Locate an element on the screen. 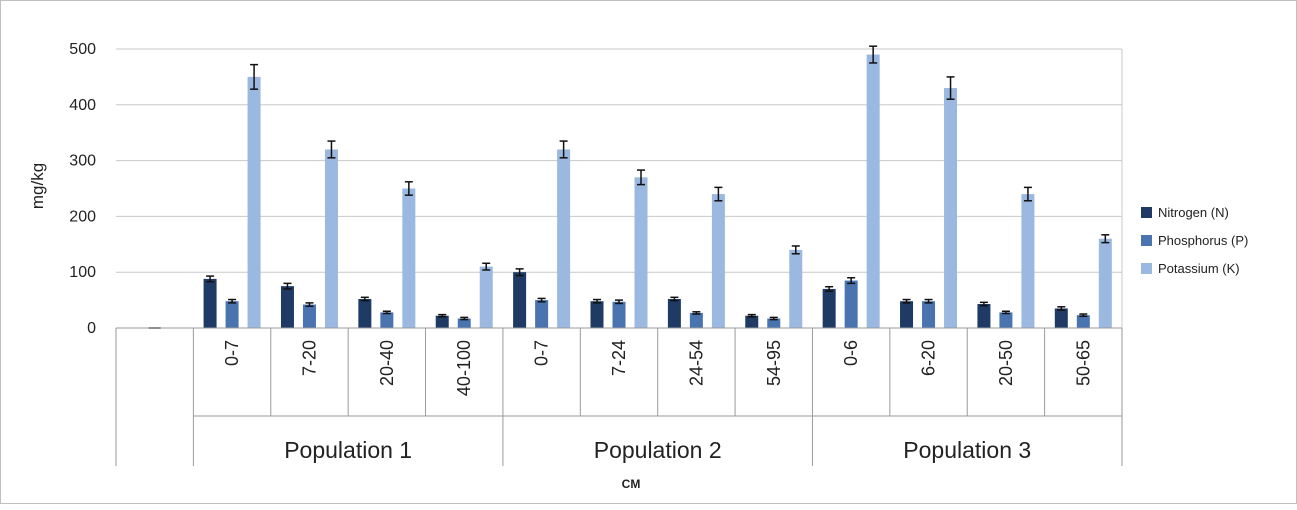 This screenshot has width=1297, height=510. group-label: Population 1 is located at coordinates (348, 450).